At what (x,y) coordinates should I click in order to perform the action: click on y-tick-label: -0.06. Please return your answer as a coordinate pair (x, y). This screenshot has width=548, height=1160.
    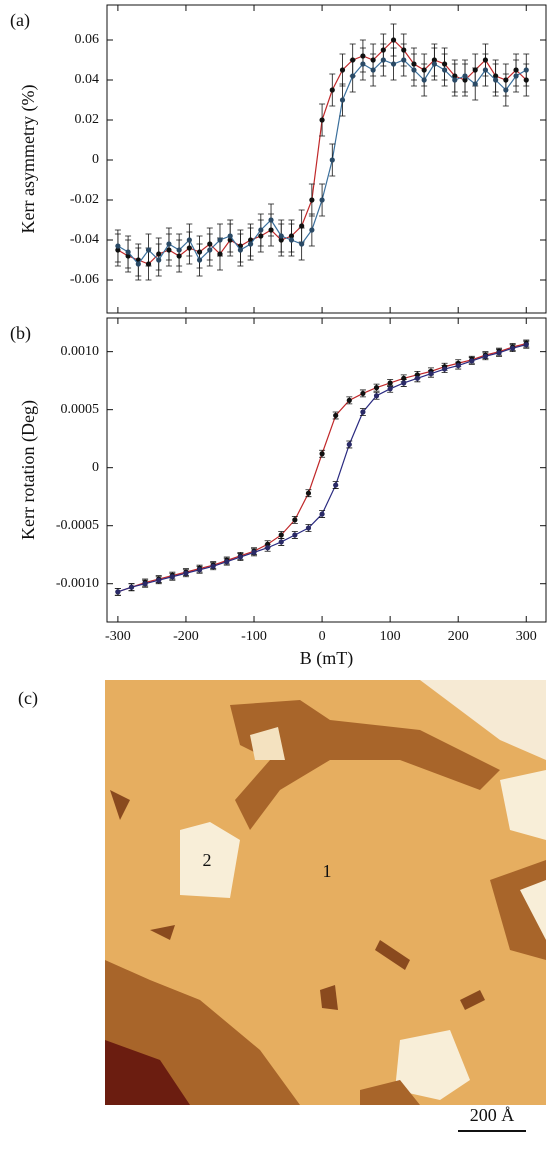
    Looking at the image, I should click on (84, 279).